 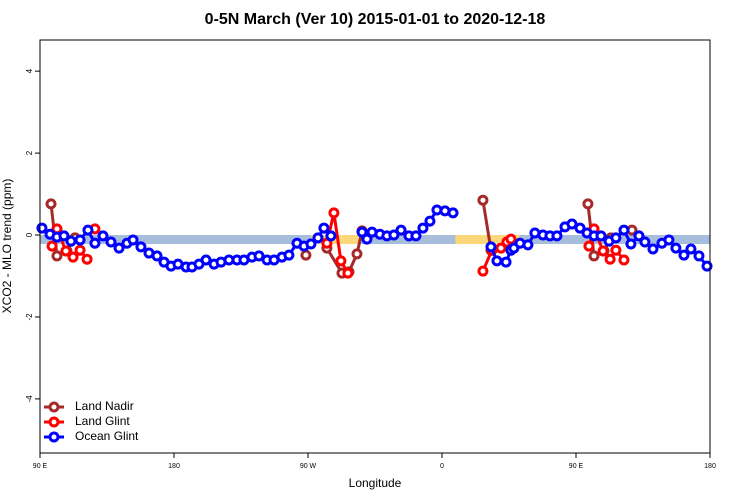 I want to click on x-axis-label: Longitude, so click(x=375, y=483).